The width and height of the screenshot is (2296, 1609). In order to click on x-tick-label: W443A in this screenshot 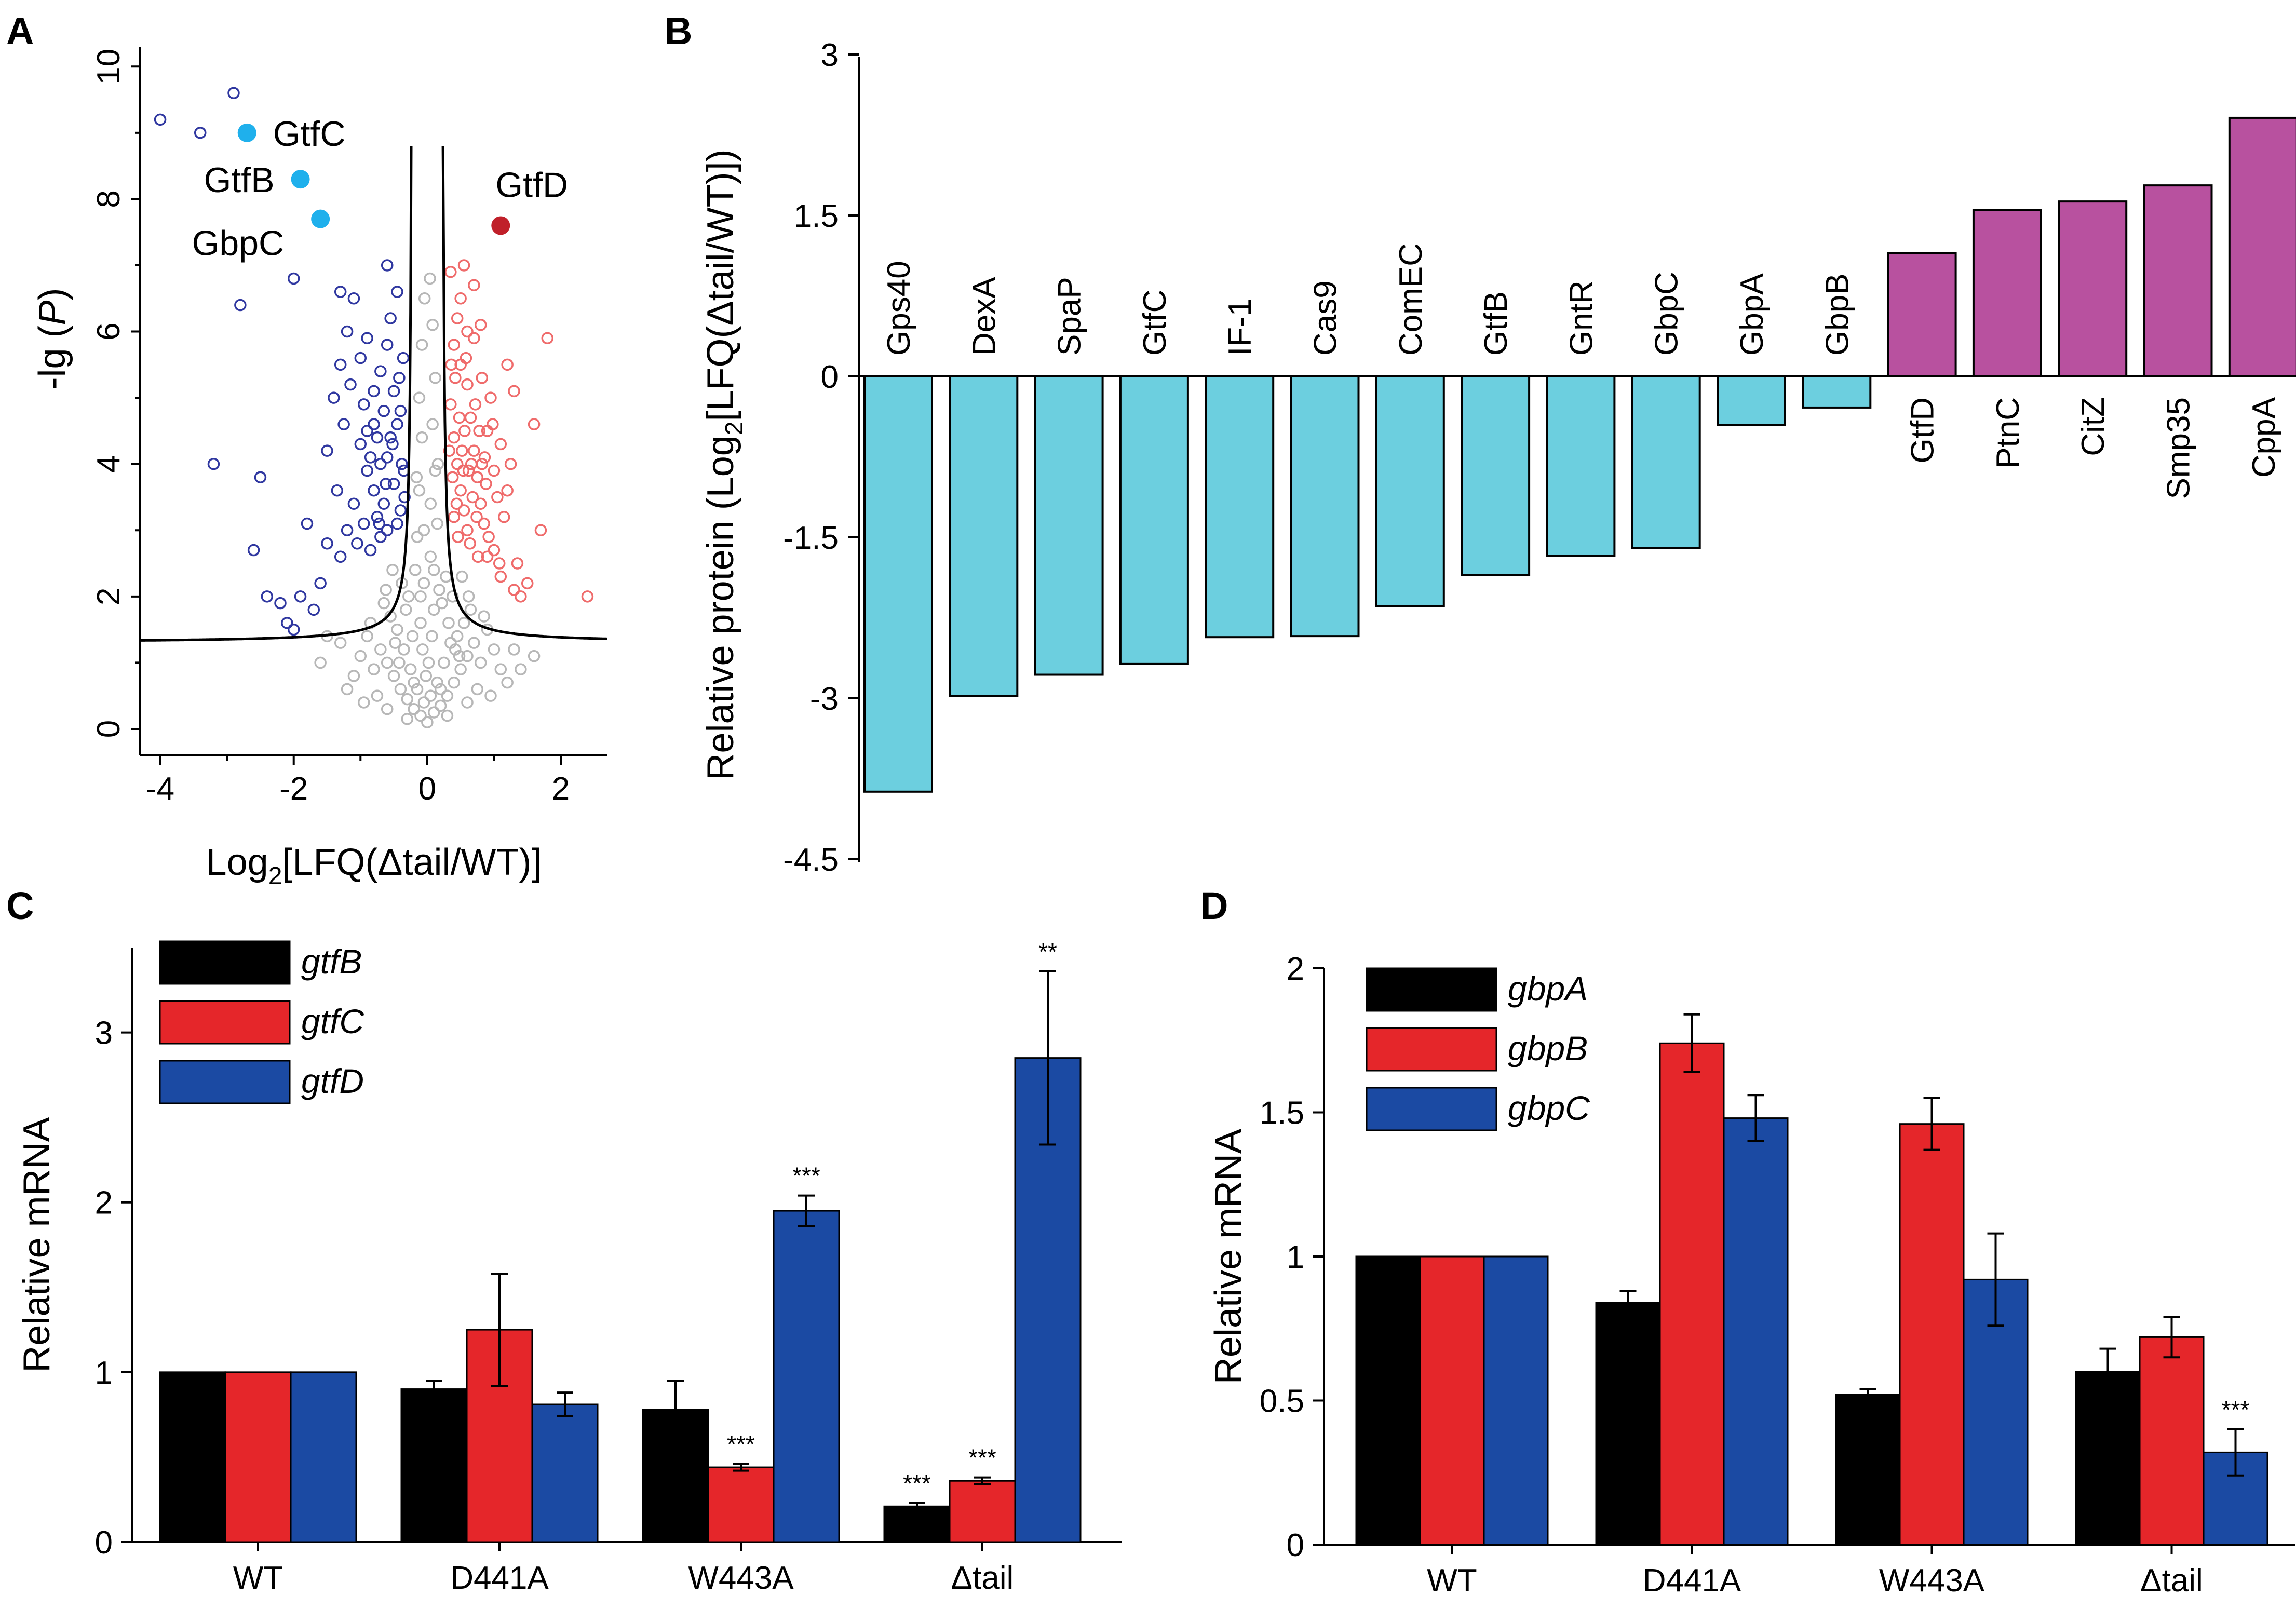, I will do `click(741, 1578)`.